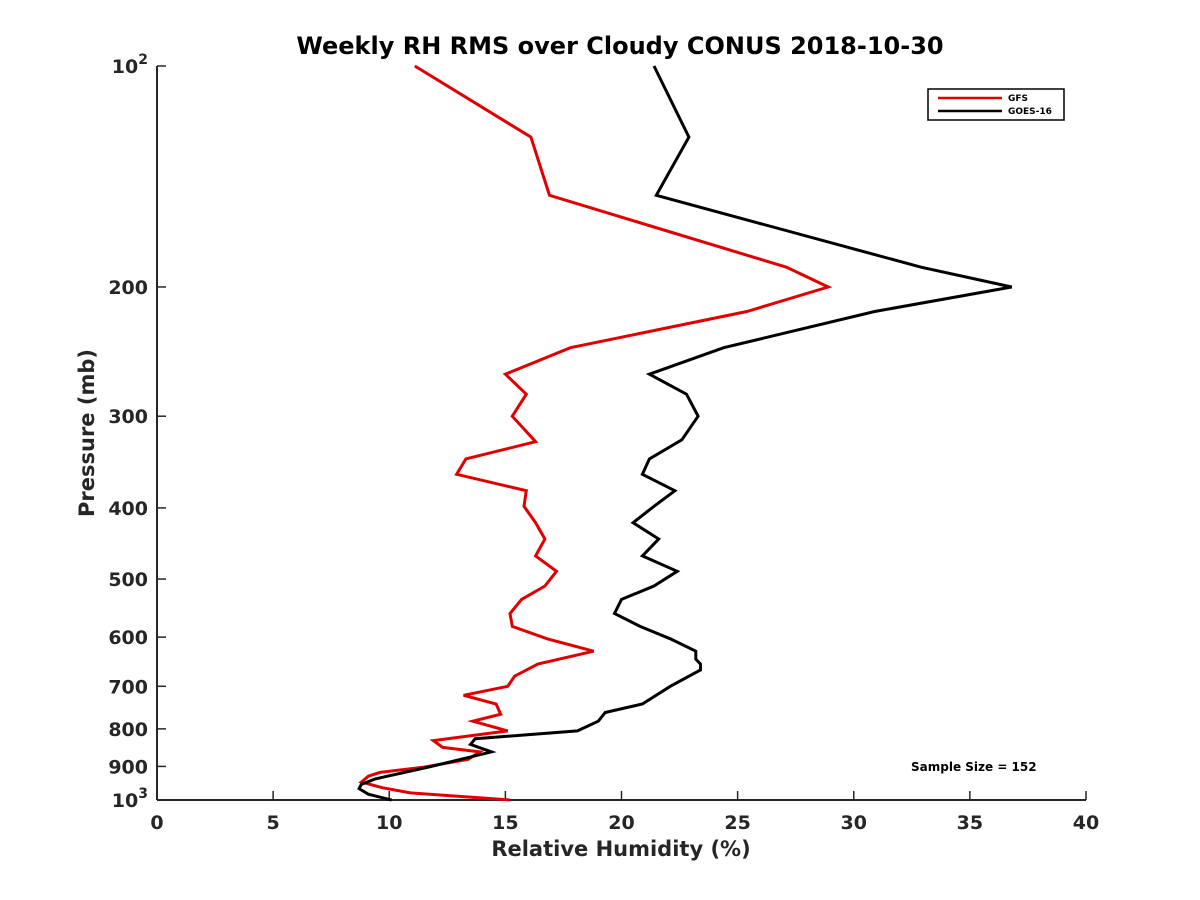  What do you see at coordinates (128, 638) in the screenshot?
I see `y-tick-label: 600` at bounding box center [128, 638].